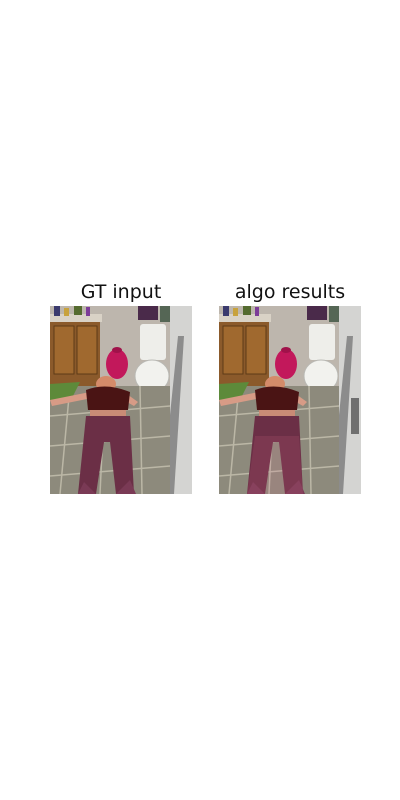 This screenshot has height=800, width=400. Describe the element at coordinates (121, 400) in the screenshot. I see `gt-input-photo` at that location.